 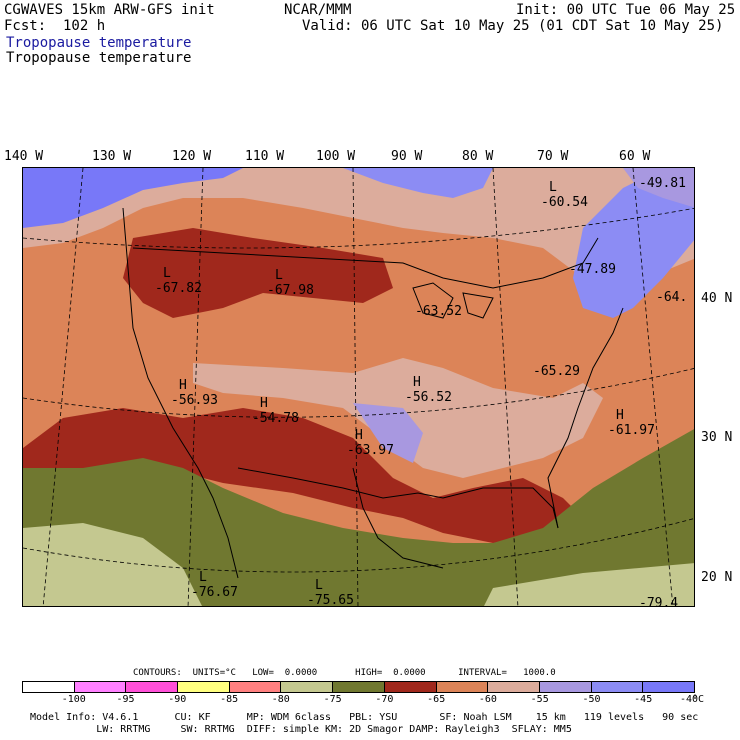 What do you see at coordinates (635, 156) in the screenshot?
I see `lon-label: 60 W` at bounding box center [635, 156].